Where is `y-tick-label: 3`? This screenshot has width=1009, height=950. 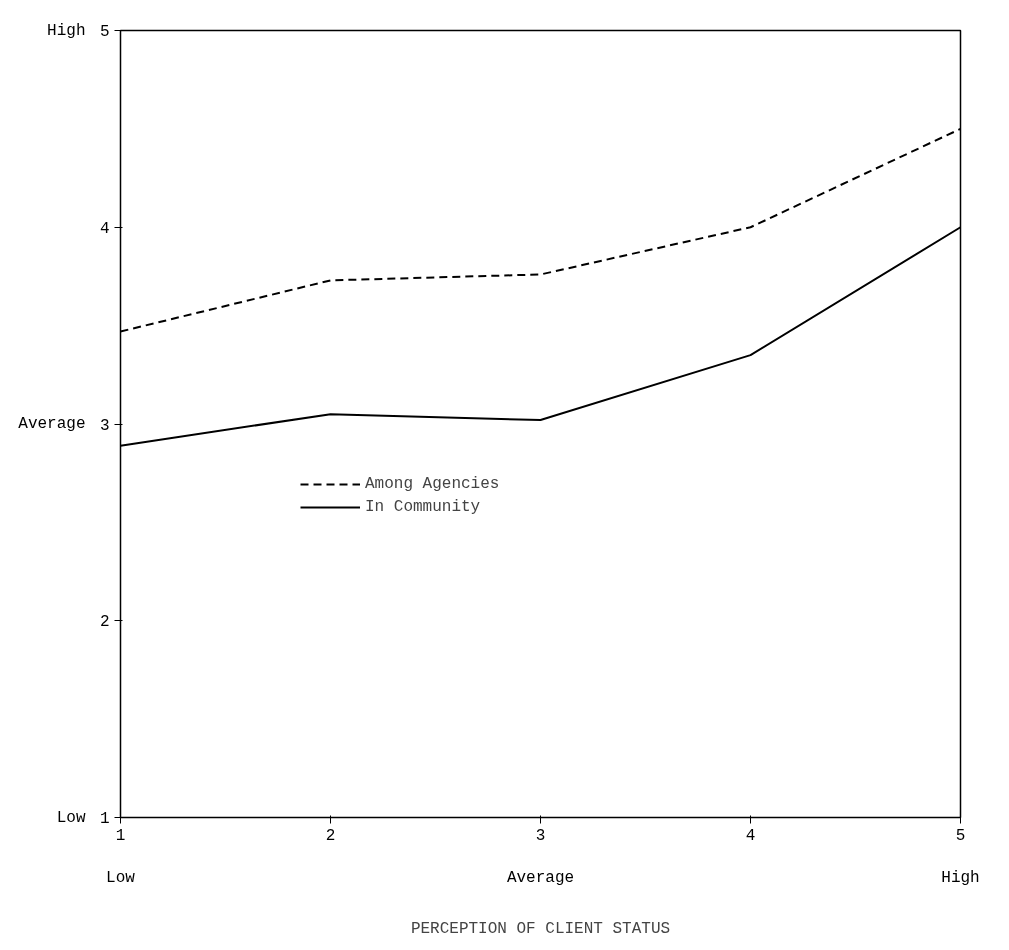
y-tick-label: 3 is located at coordinates (104, 425).